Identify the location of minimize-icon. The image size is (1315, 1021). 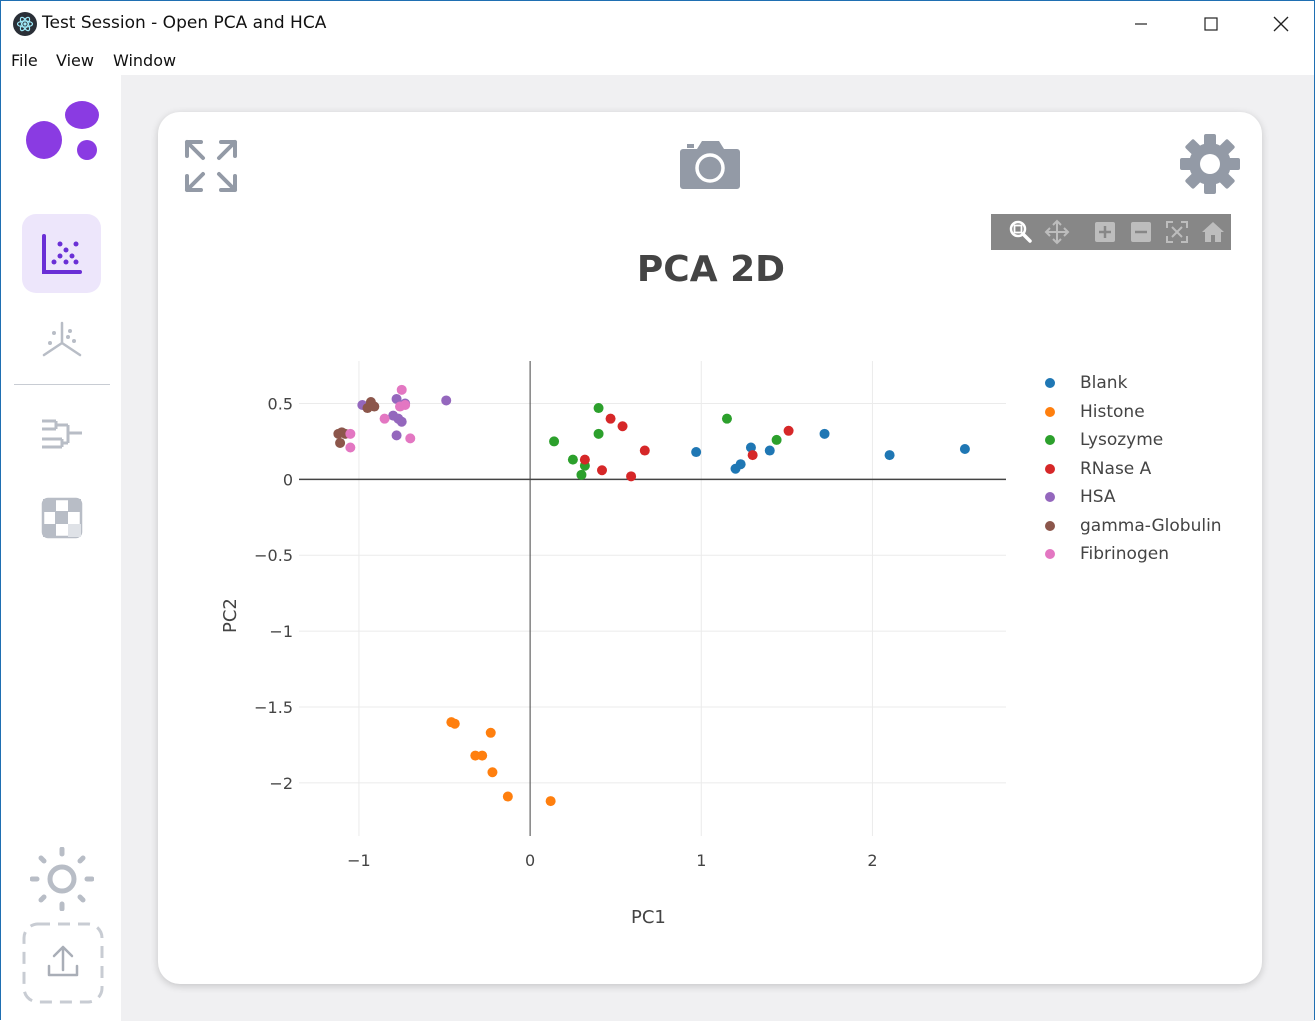
(1141, 24).